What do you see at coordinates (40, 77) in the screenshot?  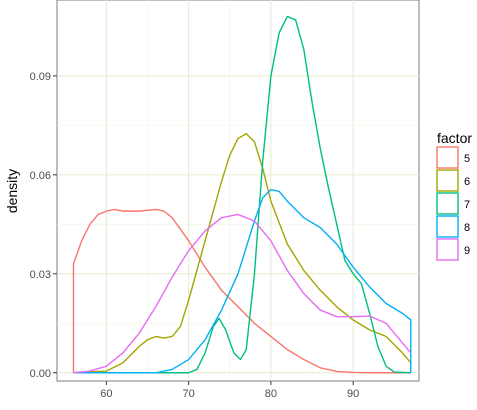 I see `y-tick-label: 0.09` at bounding box center [40, 77].